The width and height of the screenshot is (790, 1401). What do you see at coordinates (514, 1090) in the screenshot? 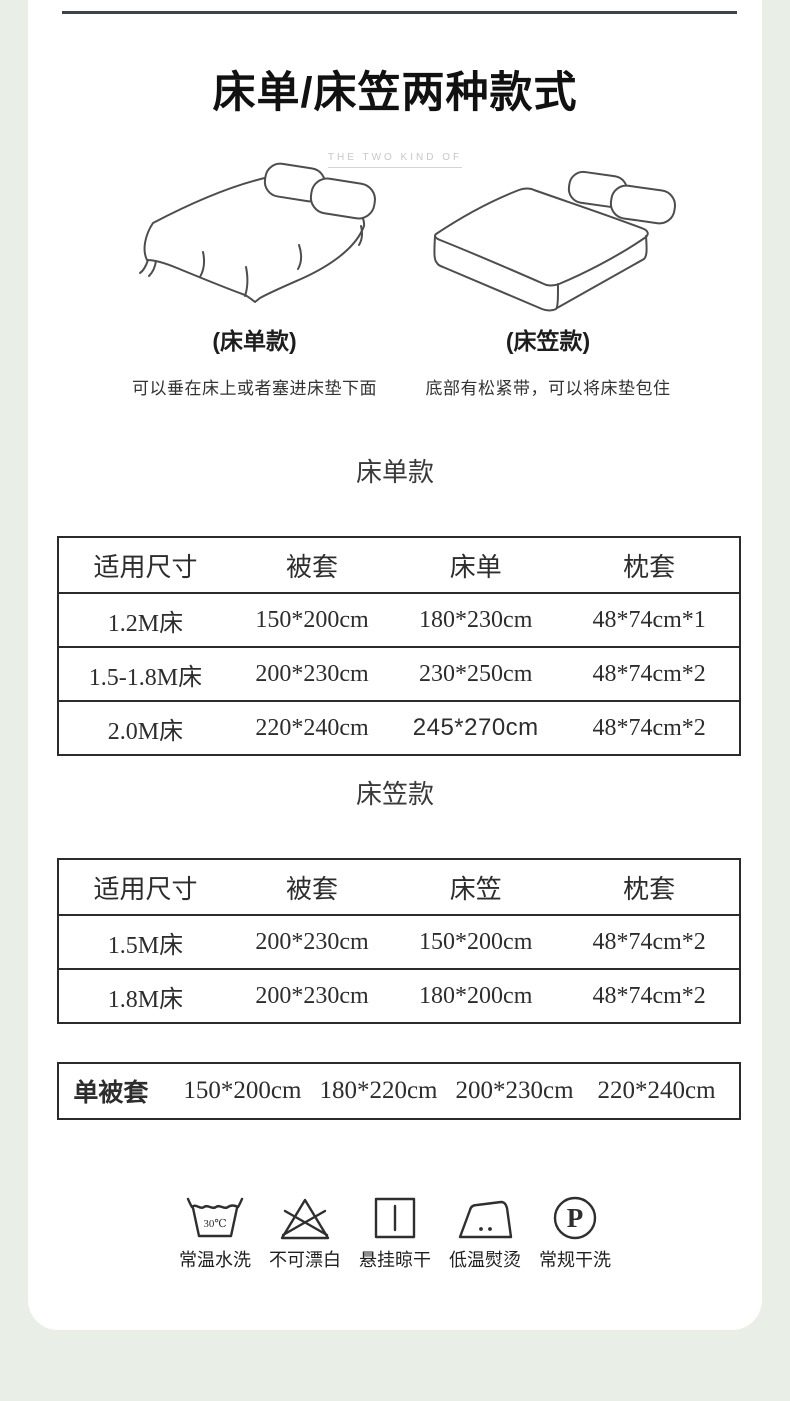
I see `duvet-size: 200*230cm` at bounding box center [514, 1090].